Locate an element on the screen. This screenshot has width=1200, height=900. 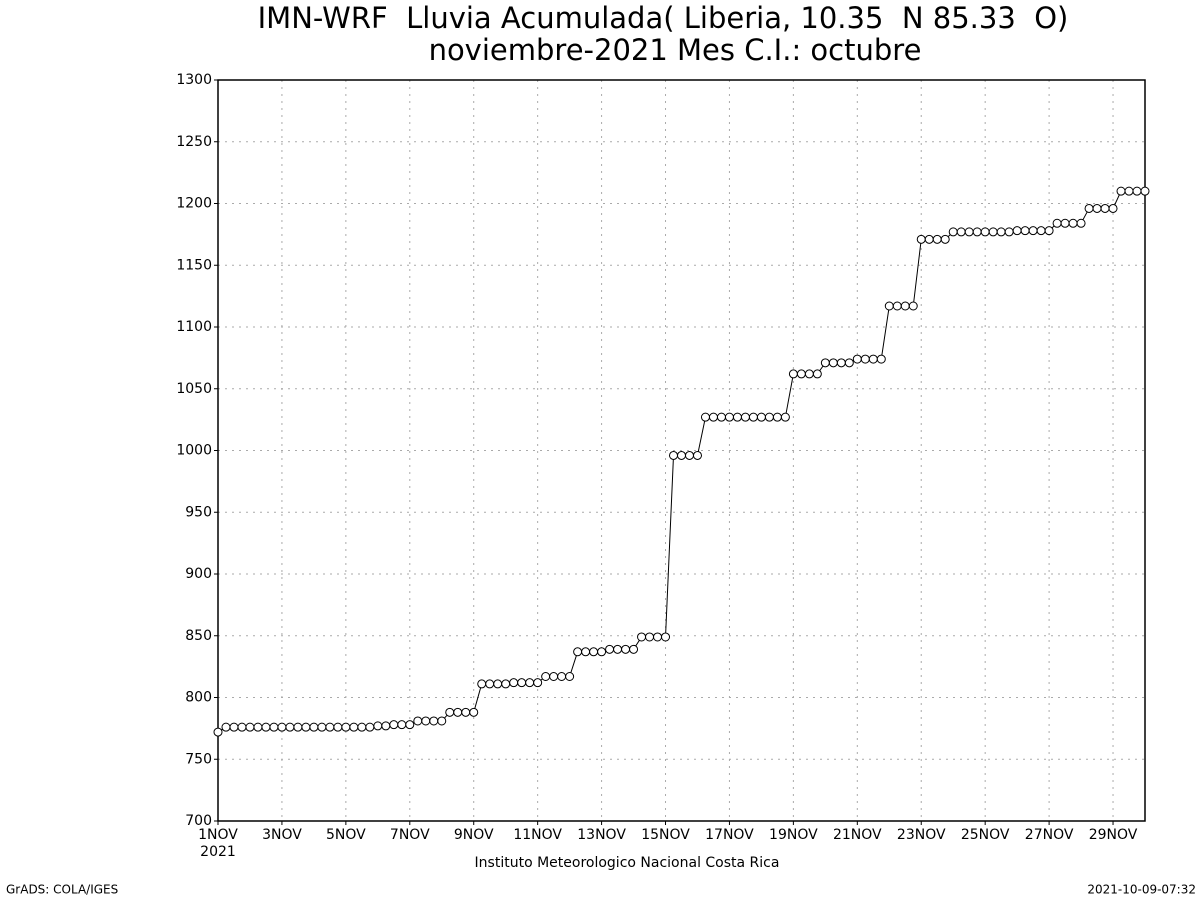
y-tick-label: 950 is located at coordinates (198, 512).